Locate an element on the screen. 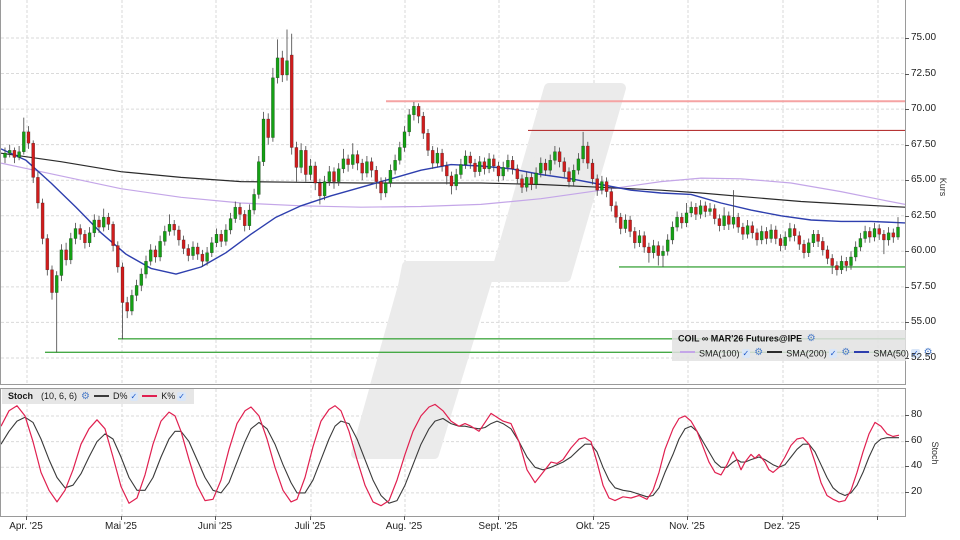 The width and height of the screenshot is (960, 540). price-tick-label: 67.50 is located at coordinates (924, 144).